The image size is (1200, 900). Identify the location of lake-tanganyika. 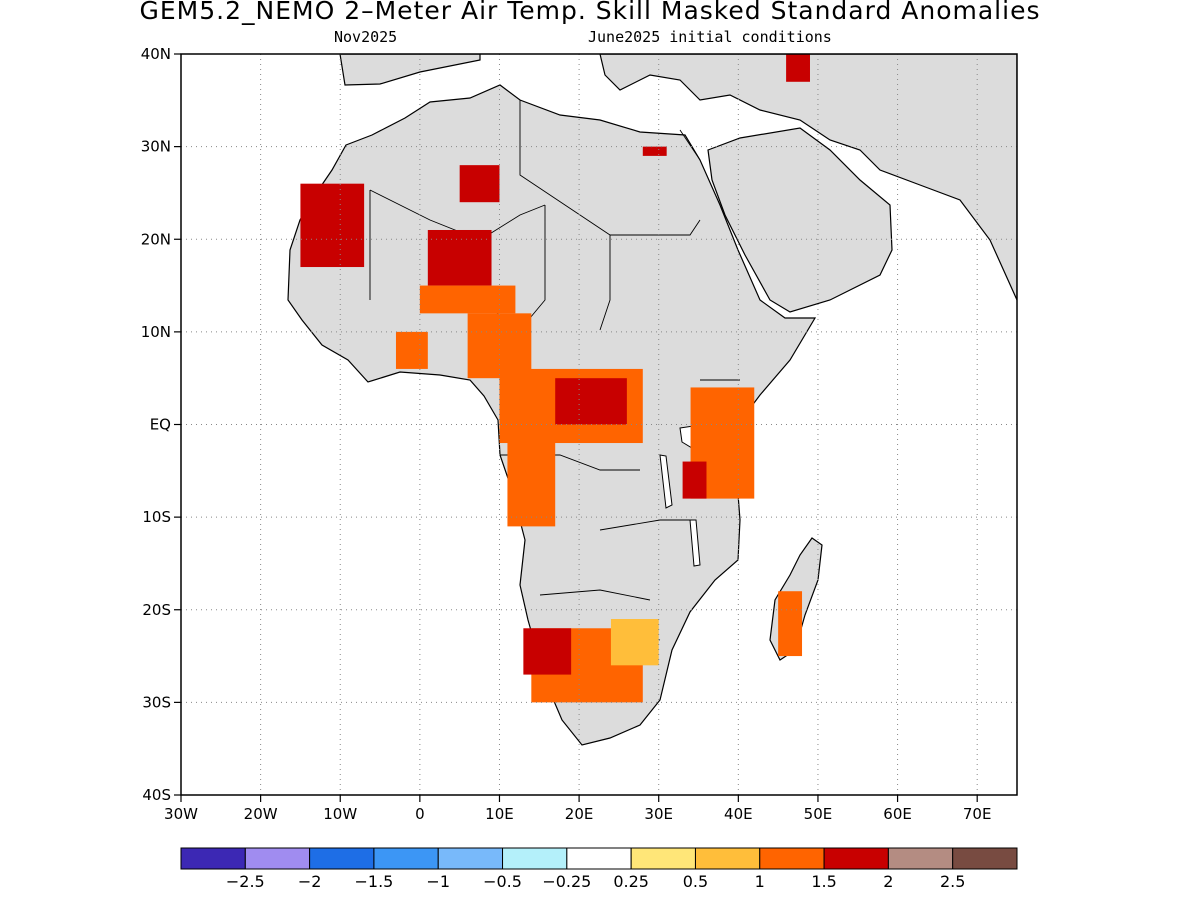
(666, 481).